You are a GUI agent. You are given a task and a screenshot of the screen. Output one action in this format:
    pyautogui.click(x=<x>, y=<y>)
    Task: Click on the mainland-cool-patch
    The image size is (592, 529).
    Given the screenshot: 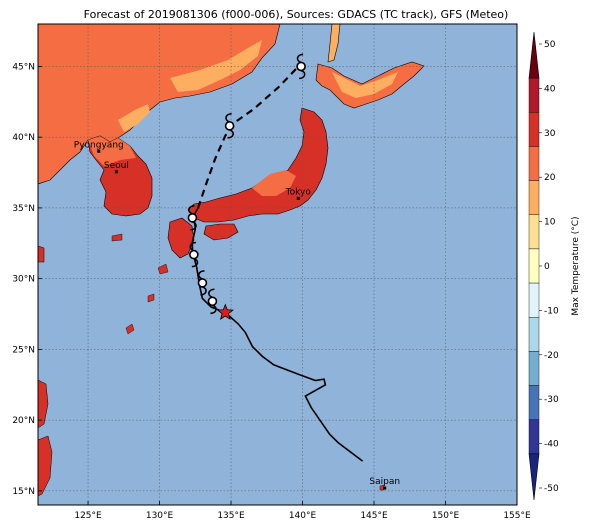 What is the action you would take?
    pyautogui.click(x=216, y=66)
    